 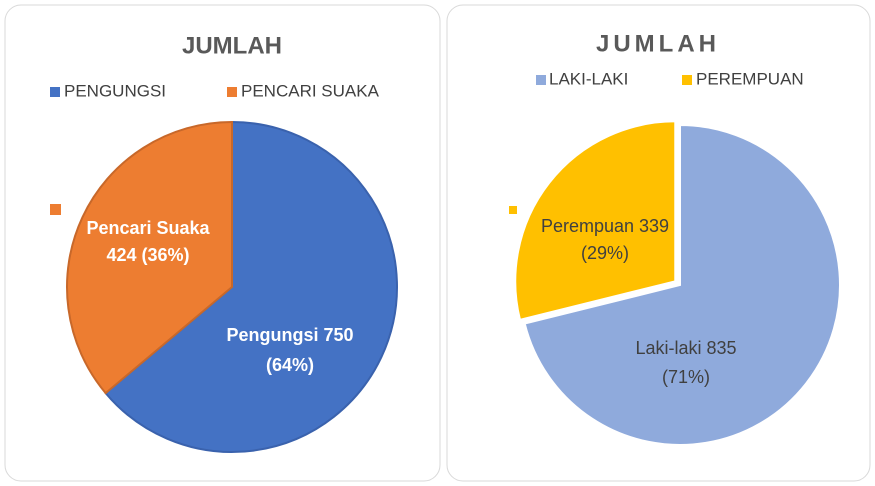 What do you see at coordinates (588, 78) in the screenshot?
I see `legend-label: LAKI-LAKI` at bounding box center [588, 78].